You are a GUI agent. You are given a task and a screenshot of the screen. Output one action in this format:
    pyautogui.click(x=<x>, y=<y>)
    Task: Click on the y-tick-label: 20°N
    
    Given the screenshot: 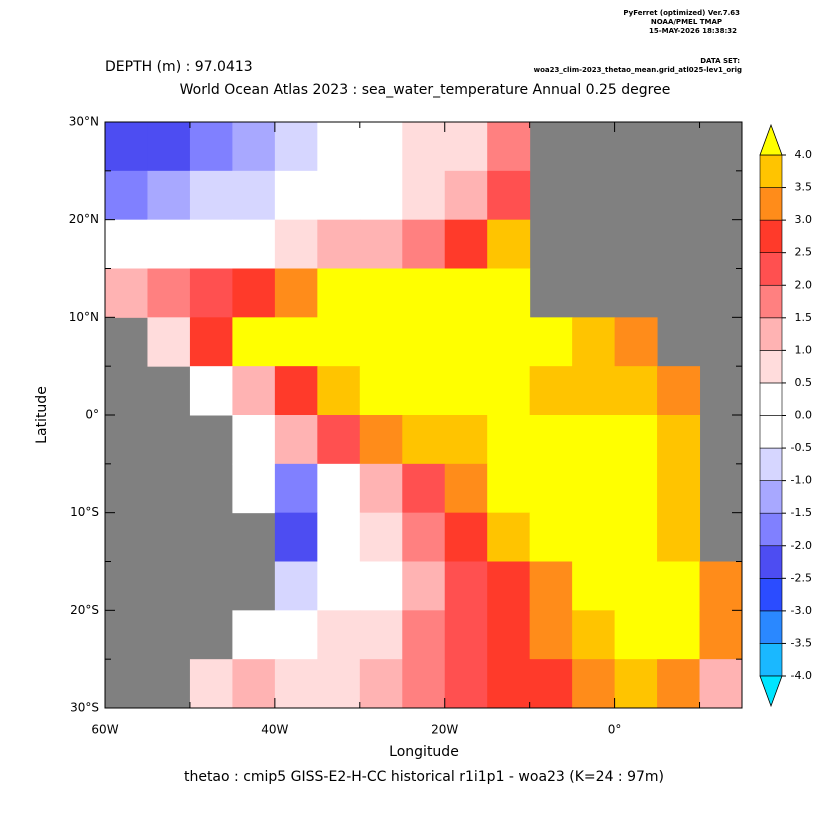 What is the action you would take?
    pyautogui.click(x=84, y=219)
    